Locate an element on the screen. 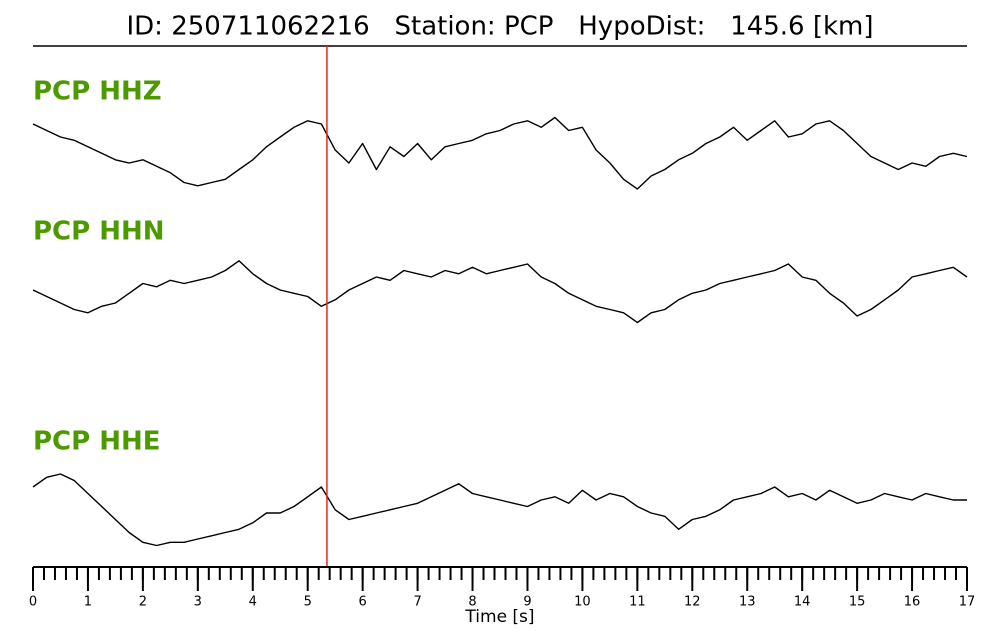  x-tick-label: 7 is located at coordinates (417, 602).